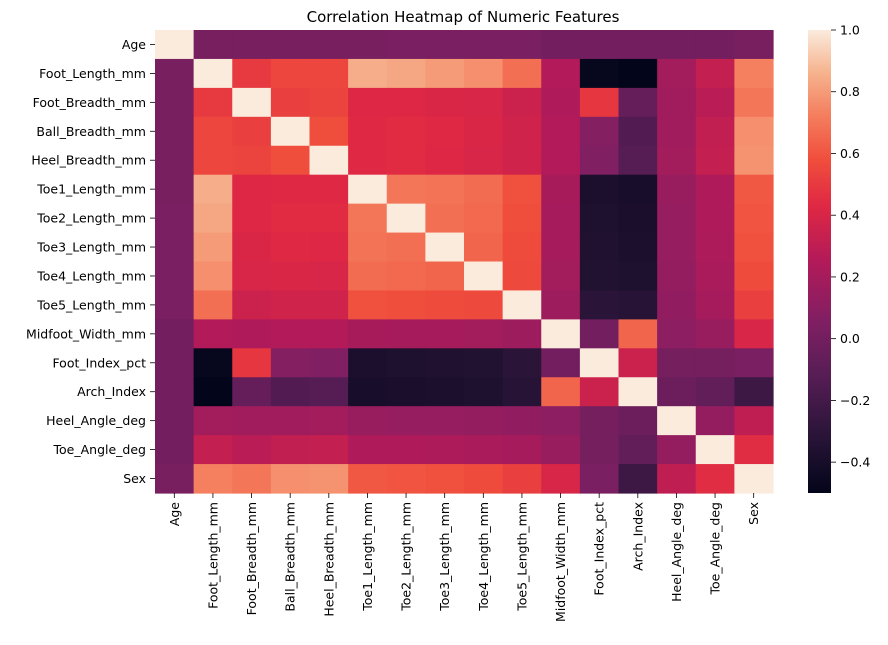 The image size is (888, 645). I want to click on y-tick-label: Toe1_Length_mm, so click(91, 189).